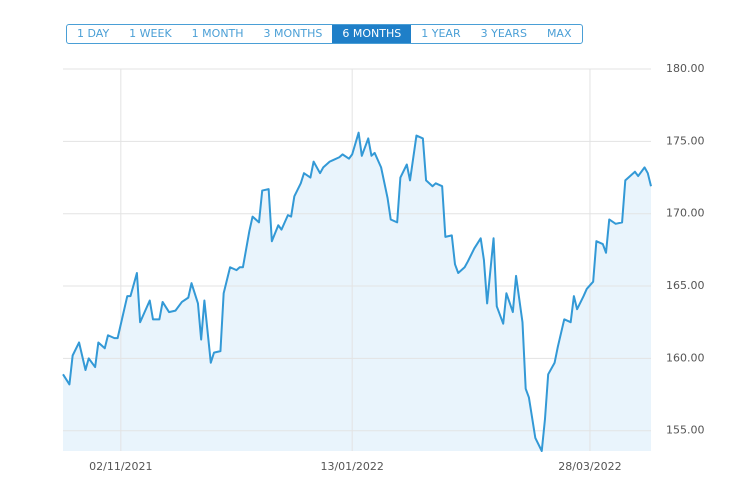 The image size is (742, 479). I want to click on range-button: 1 DAY, so click(93, 33).